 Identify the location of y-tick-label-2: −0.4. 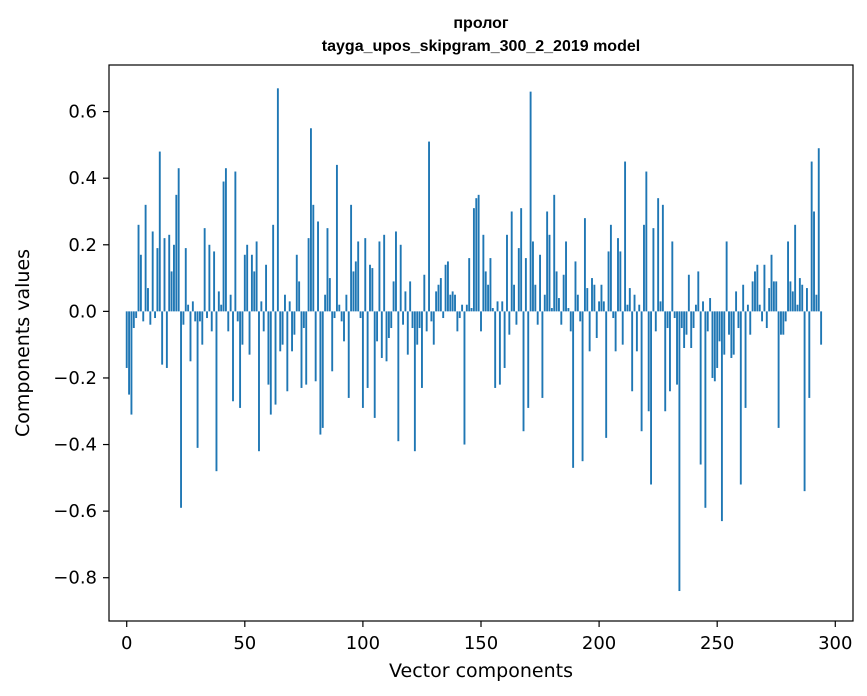
(75, 445).